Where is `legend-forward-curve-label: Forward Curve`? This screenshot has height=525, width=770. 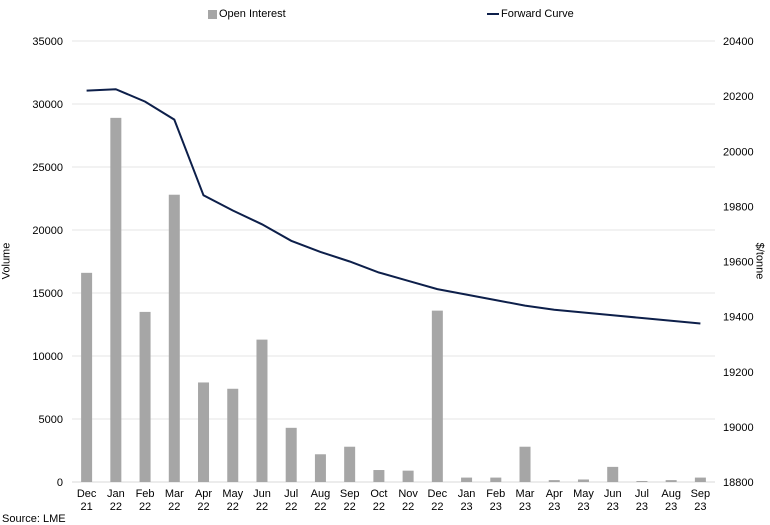 legend-forward-curve-label: Forward Curve is located at coordinates (537, 14).